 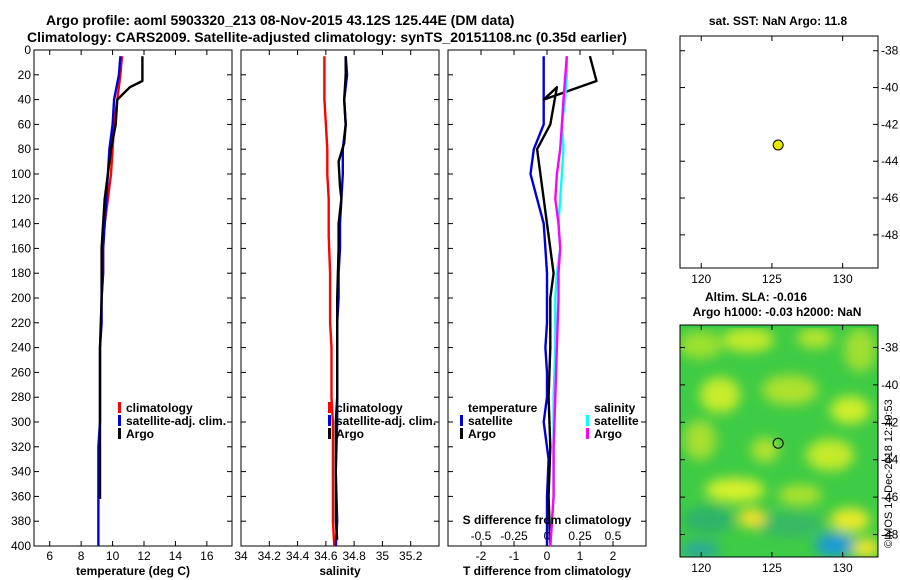 I want to click on legend-swatch-satellite, so click(x=329, y=420).